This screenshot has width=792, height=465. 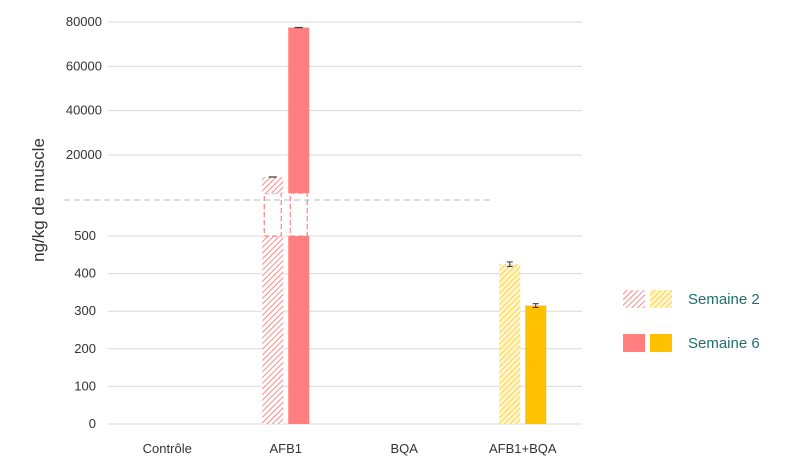 What do you see at coordinates (405, 448) in the screenshot?
I see `category-label: BQA` at bounding box center [405, 448].